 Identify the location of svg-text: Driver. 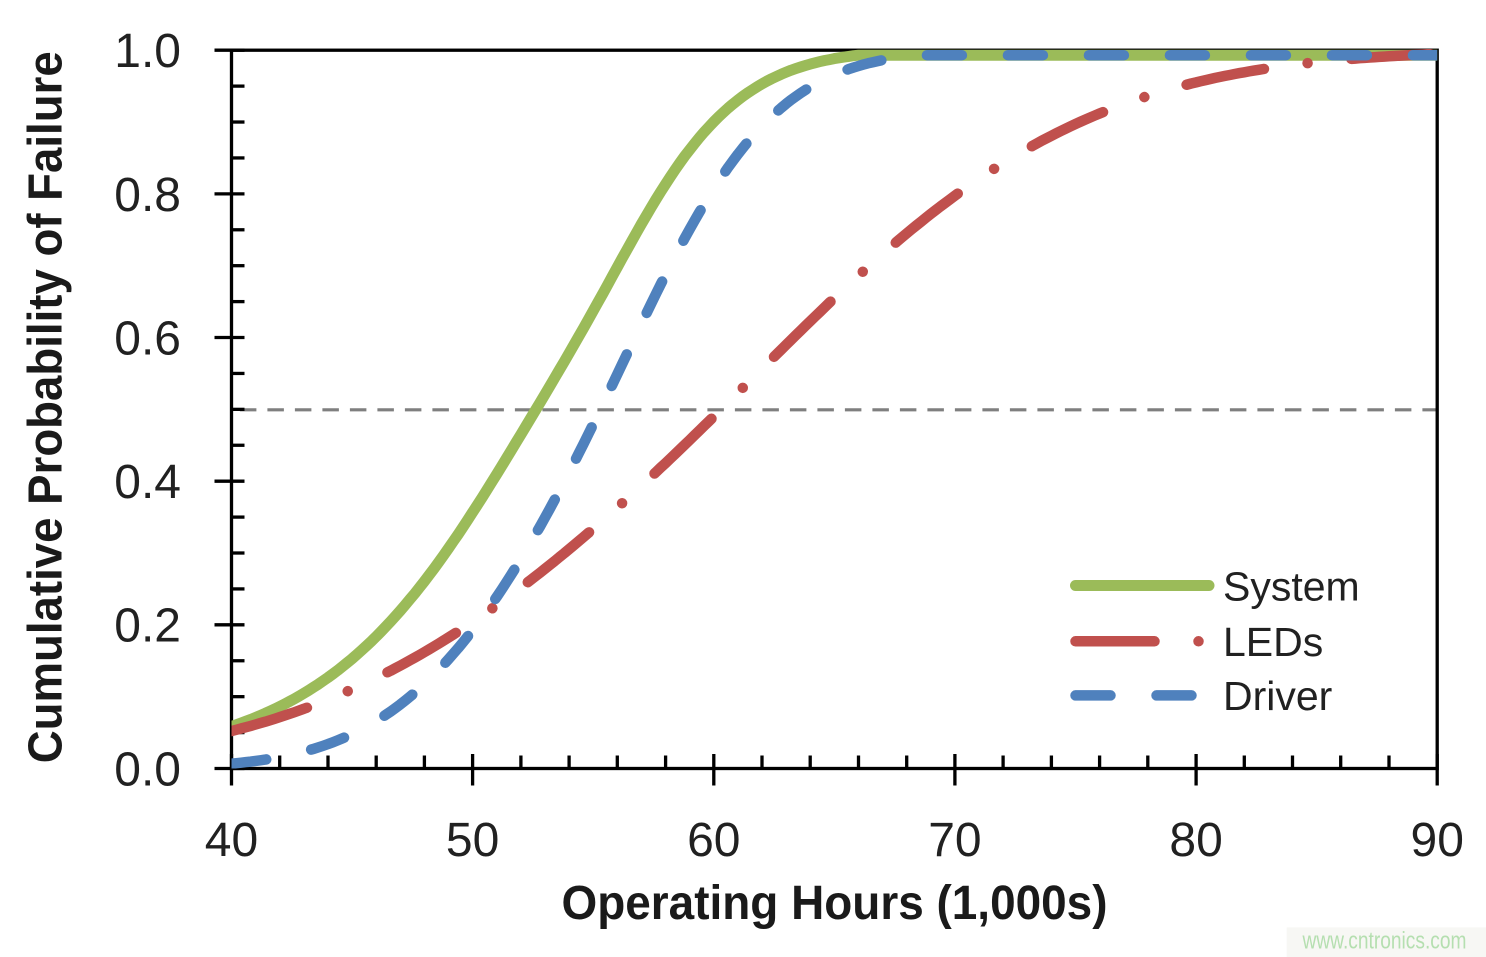
(1277, 696).